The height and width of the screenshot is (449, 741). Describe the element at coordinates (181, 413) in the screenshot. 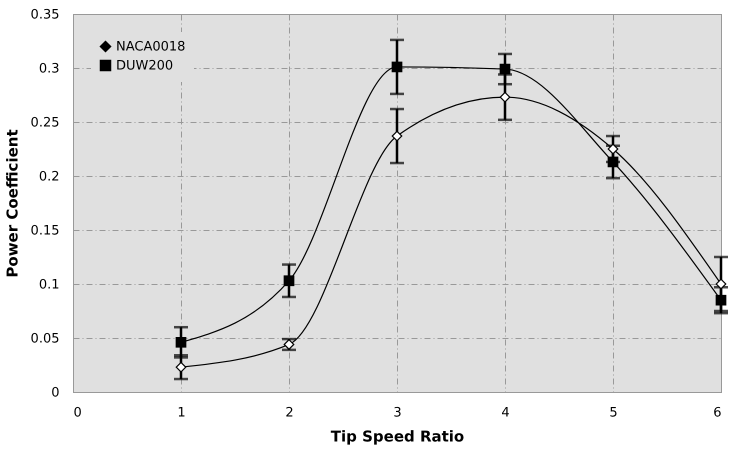

I see `x-tick-label: 1` at that location.